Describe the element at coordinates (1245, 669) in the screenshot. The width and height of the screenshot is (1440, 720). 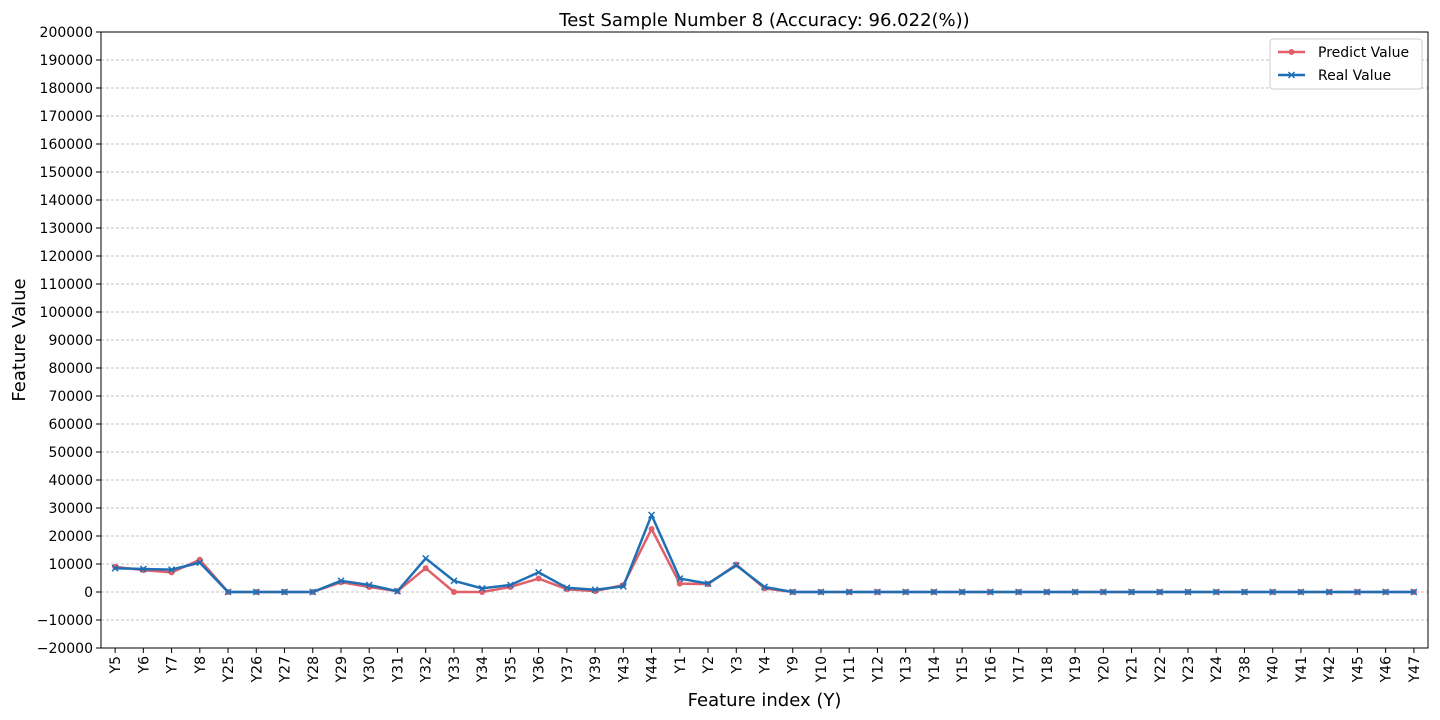
I see `x-tick-label: Y38` at that location.